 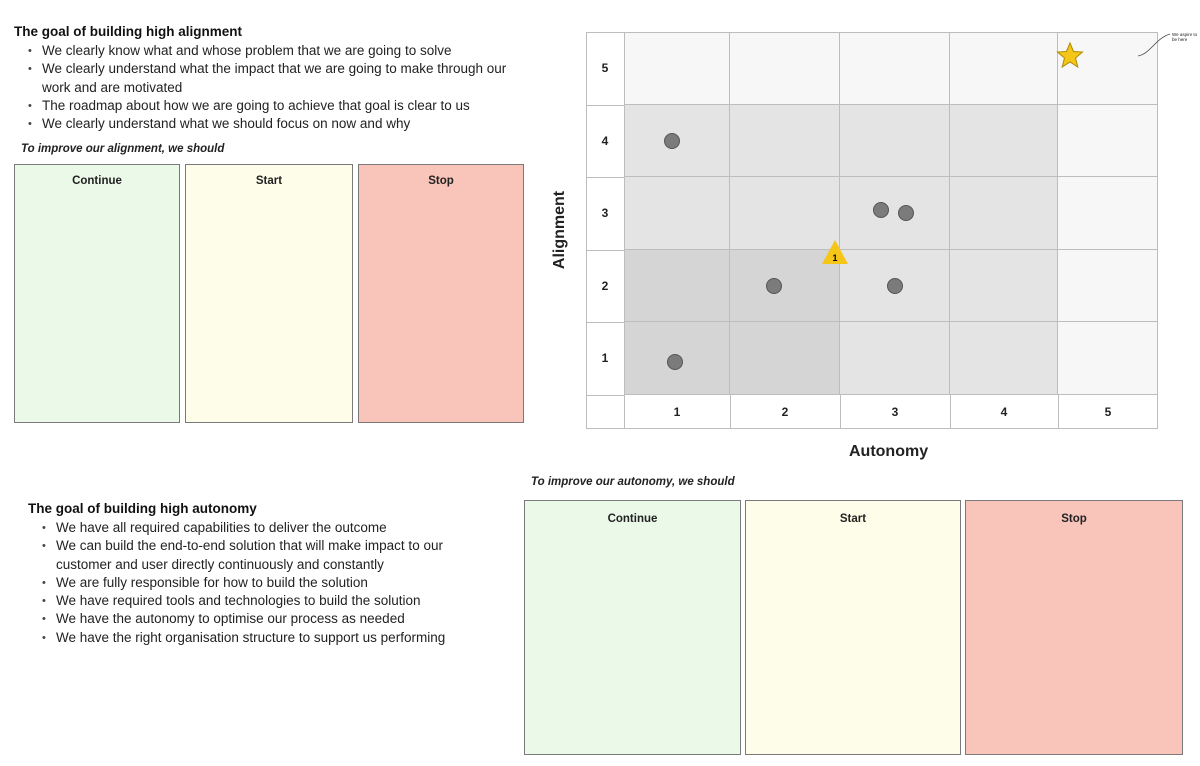 What do you see at coordinates (1185, 37) in the screenshot?
I see `target-note: We aspire to be here` at bounding box center [1185, 37].